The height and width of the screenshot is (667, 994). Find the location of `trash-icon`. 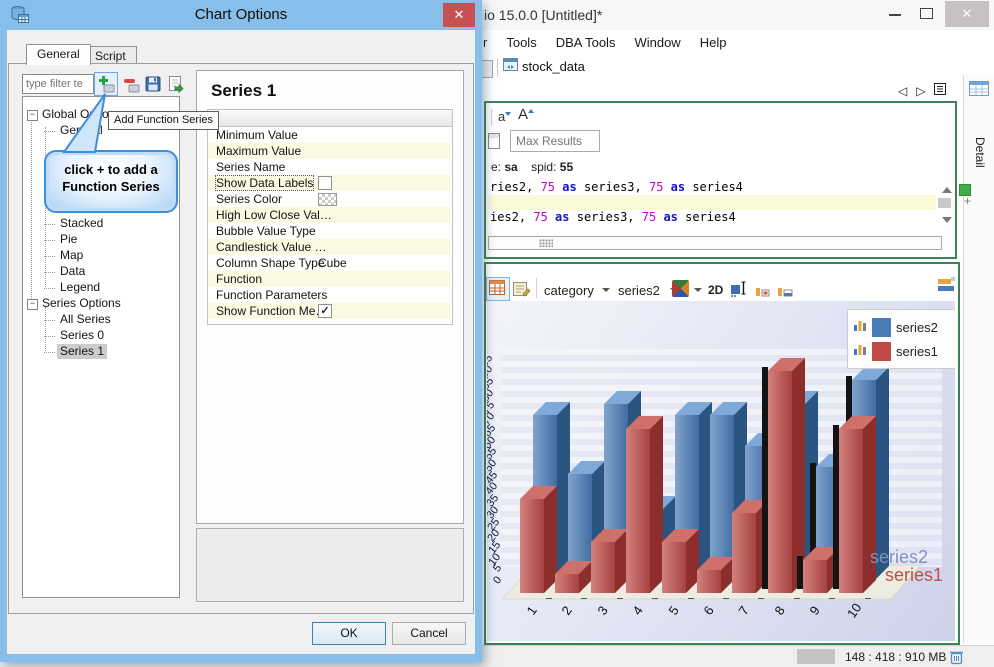

trash-icon is located at coordinates (956, 657).